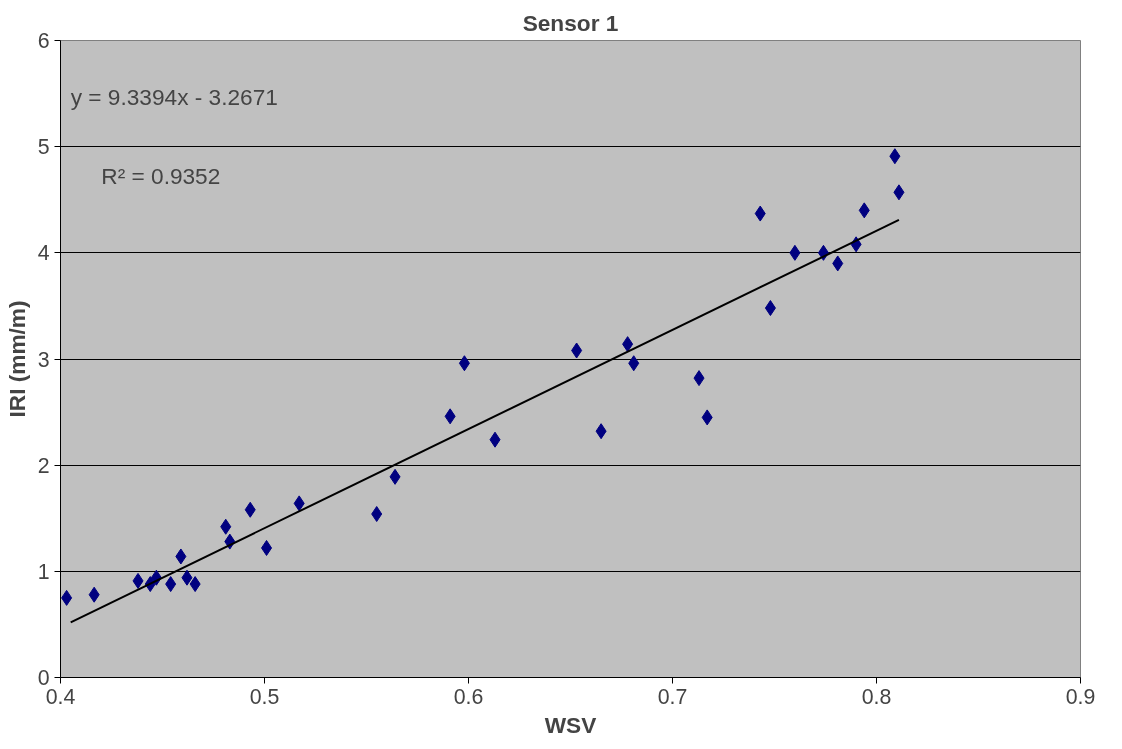 This screenshot has width=1122, height=749. What do you see at coordinates (43, 571) in the screenshot?
I see `y-tick-label: 1` at bounding box center [43, 571].